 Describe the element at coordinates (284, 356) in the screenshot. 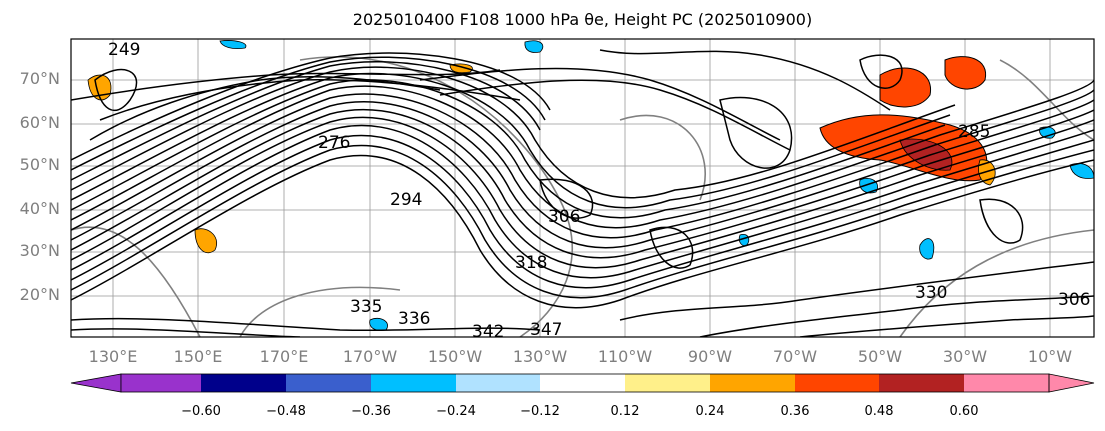

I see `lon-label: 170°E` at that location.